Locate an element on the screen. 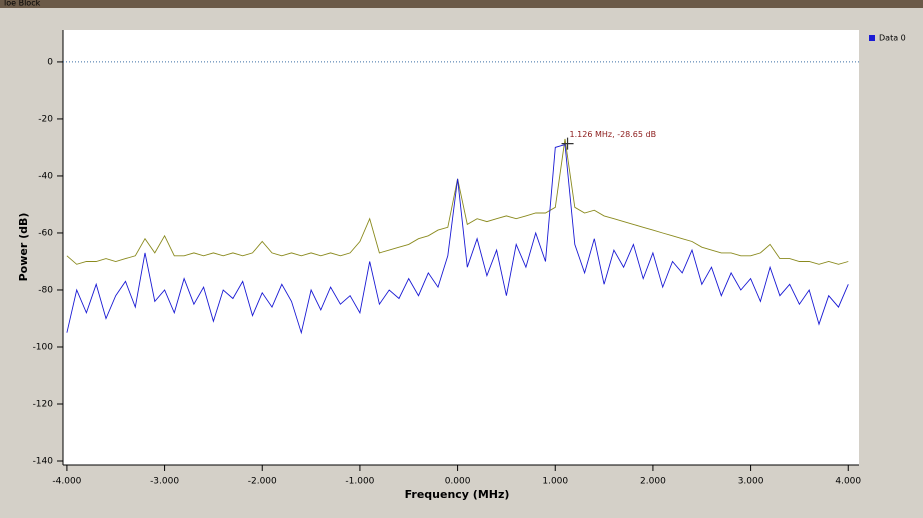 Image resolution: width=923 pixels, height=518 pixels. x-tick-label: 1.000 is located at coordinates (555, 482).